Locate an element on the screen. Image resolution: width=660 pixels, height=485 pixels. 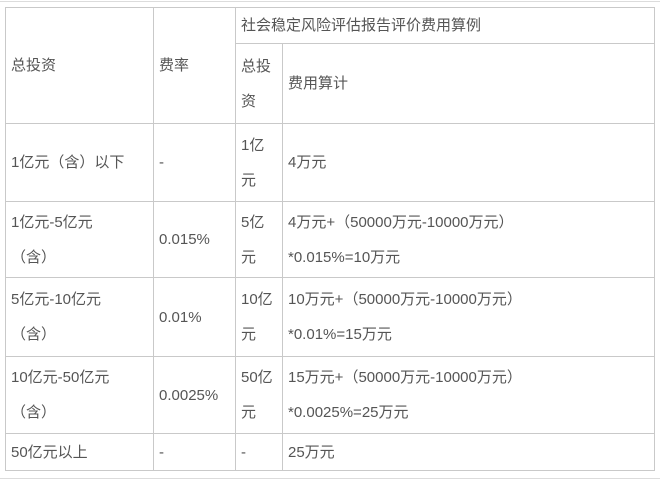
cell-fee-calc: 4万元 is located at coordinates (468, 162).